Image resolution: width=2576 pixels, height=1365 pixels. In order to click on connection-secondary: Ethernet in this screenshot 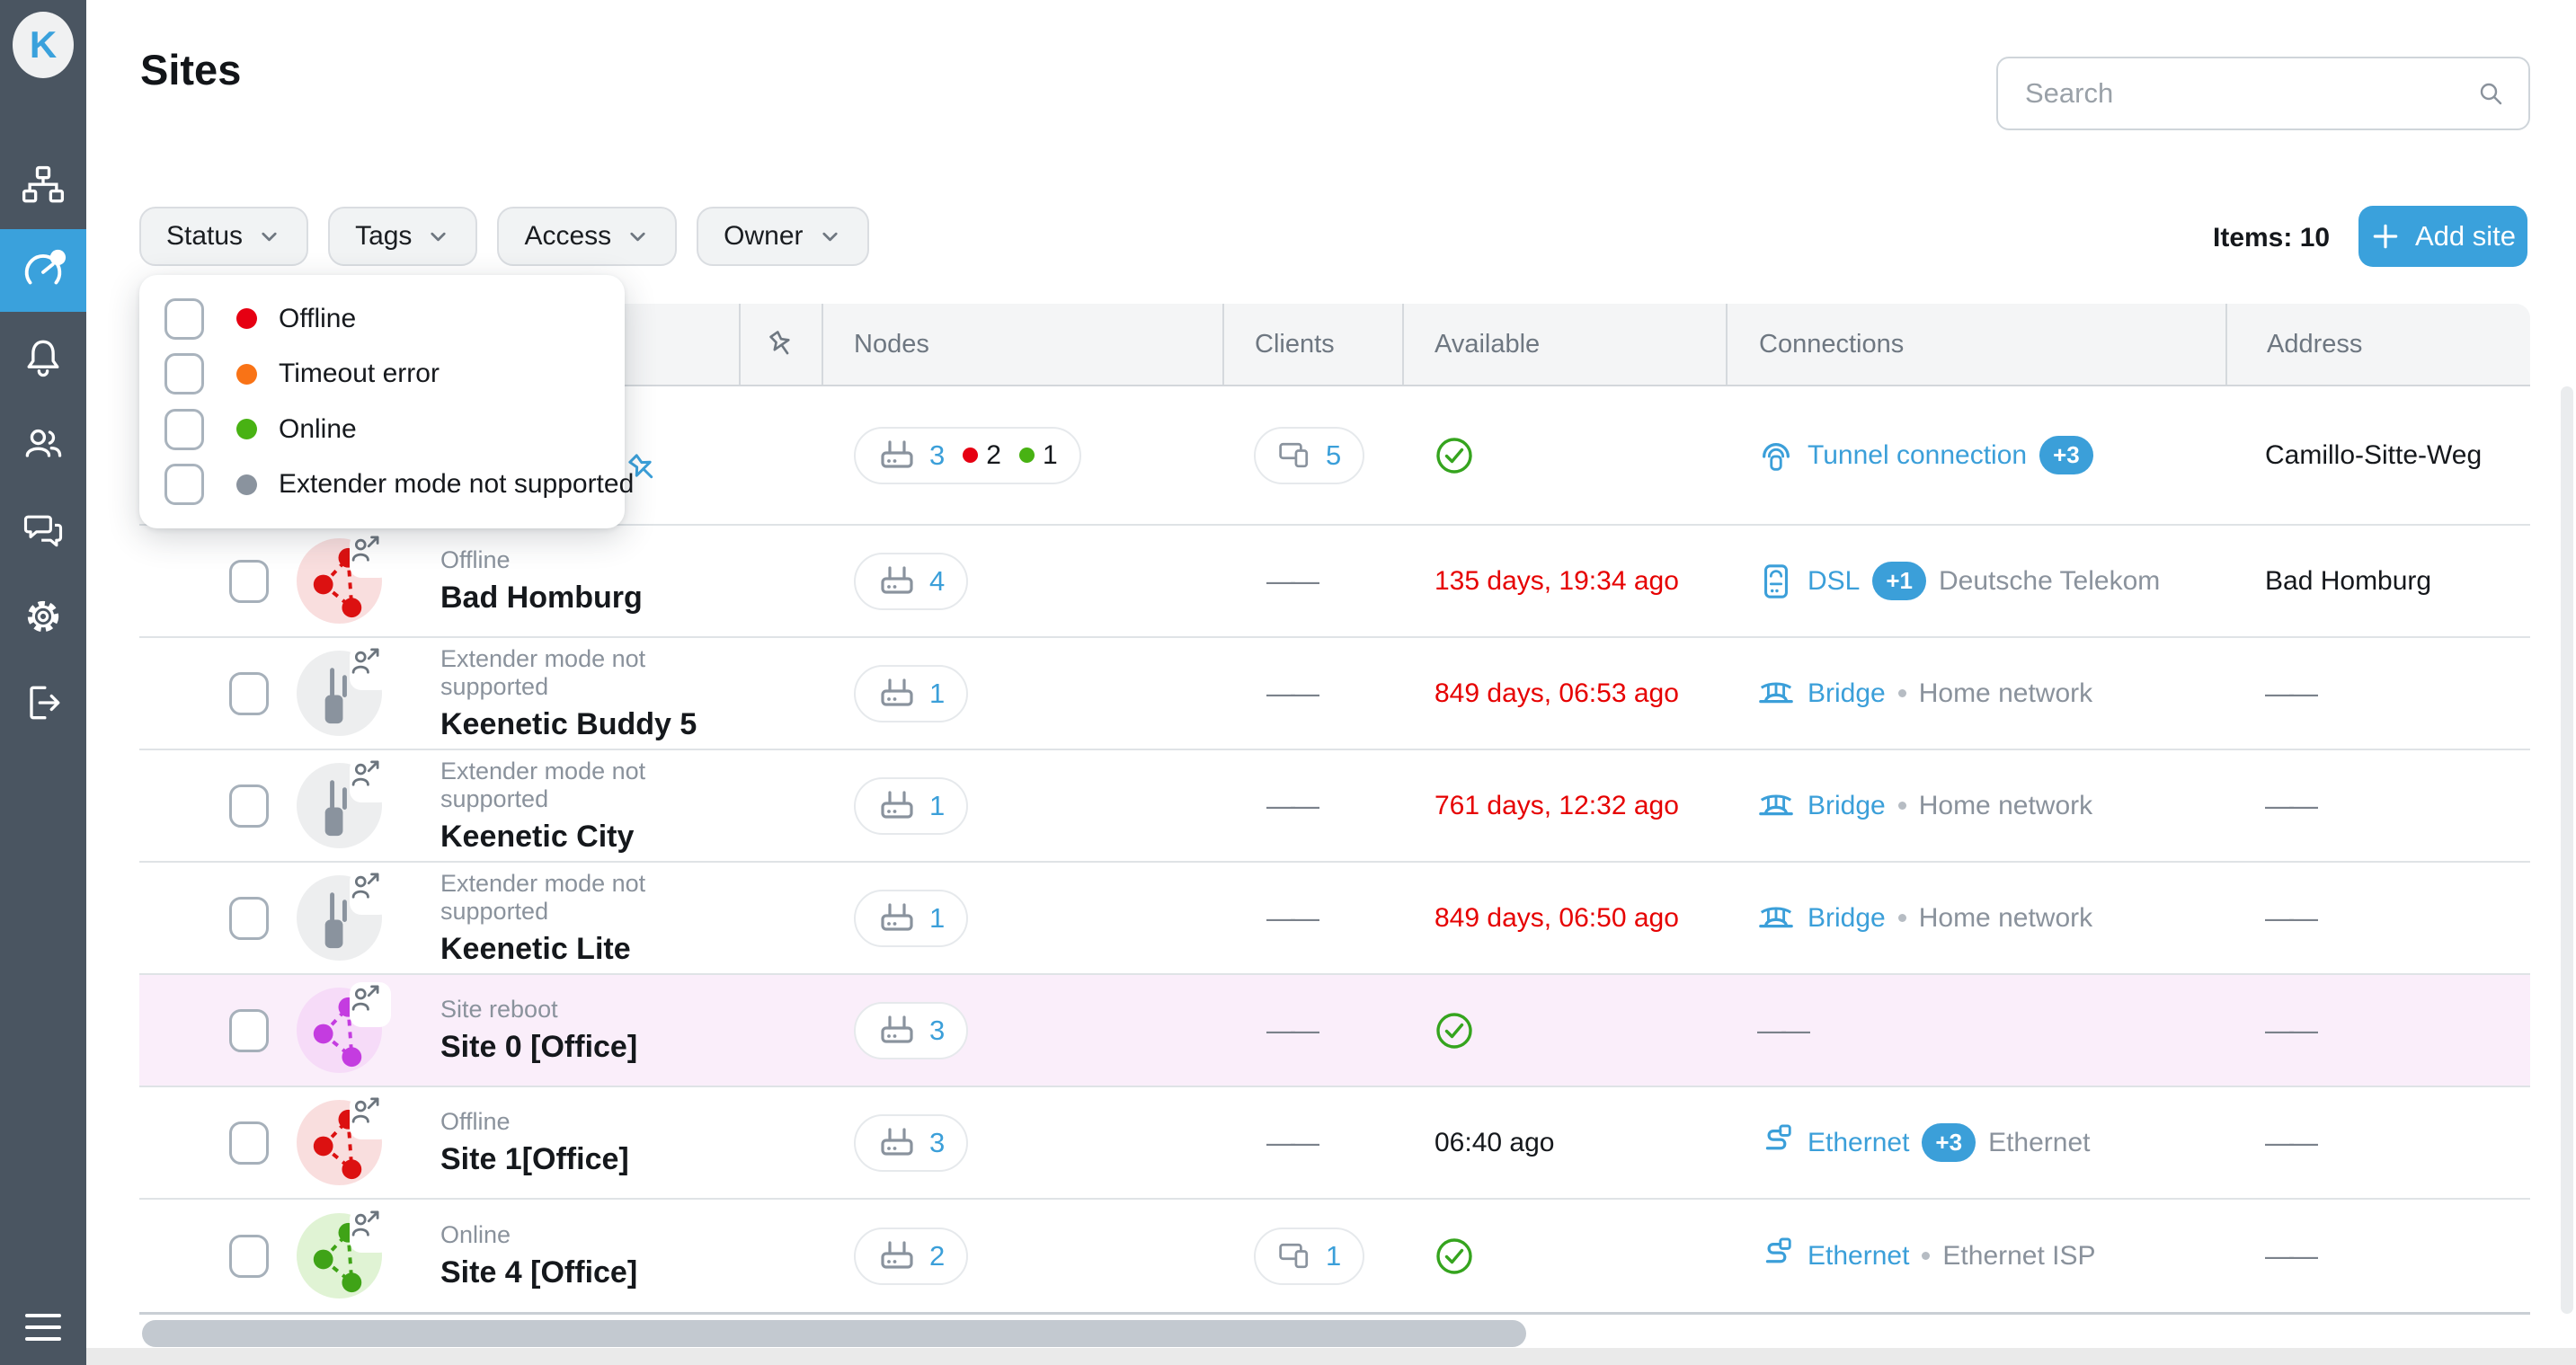, I will do `click(2039, 1142)`.